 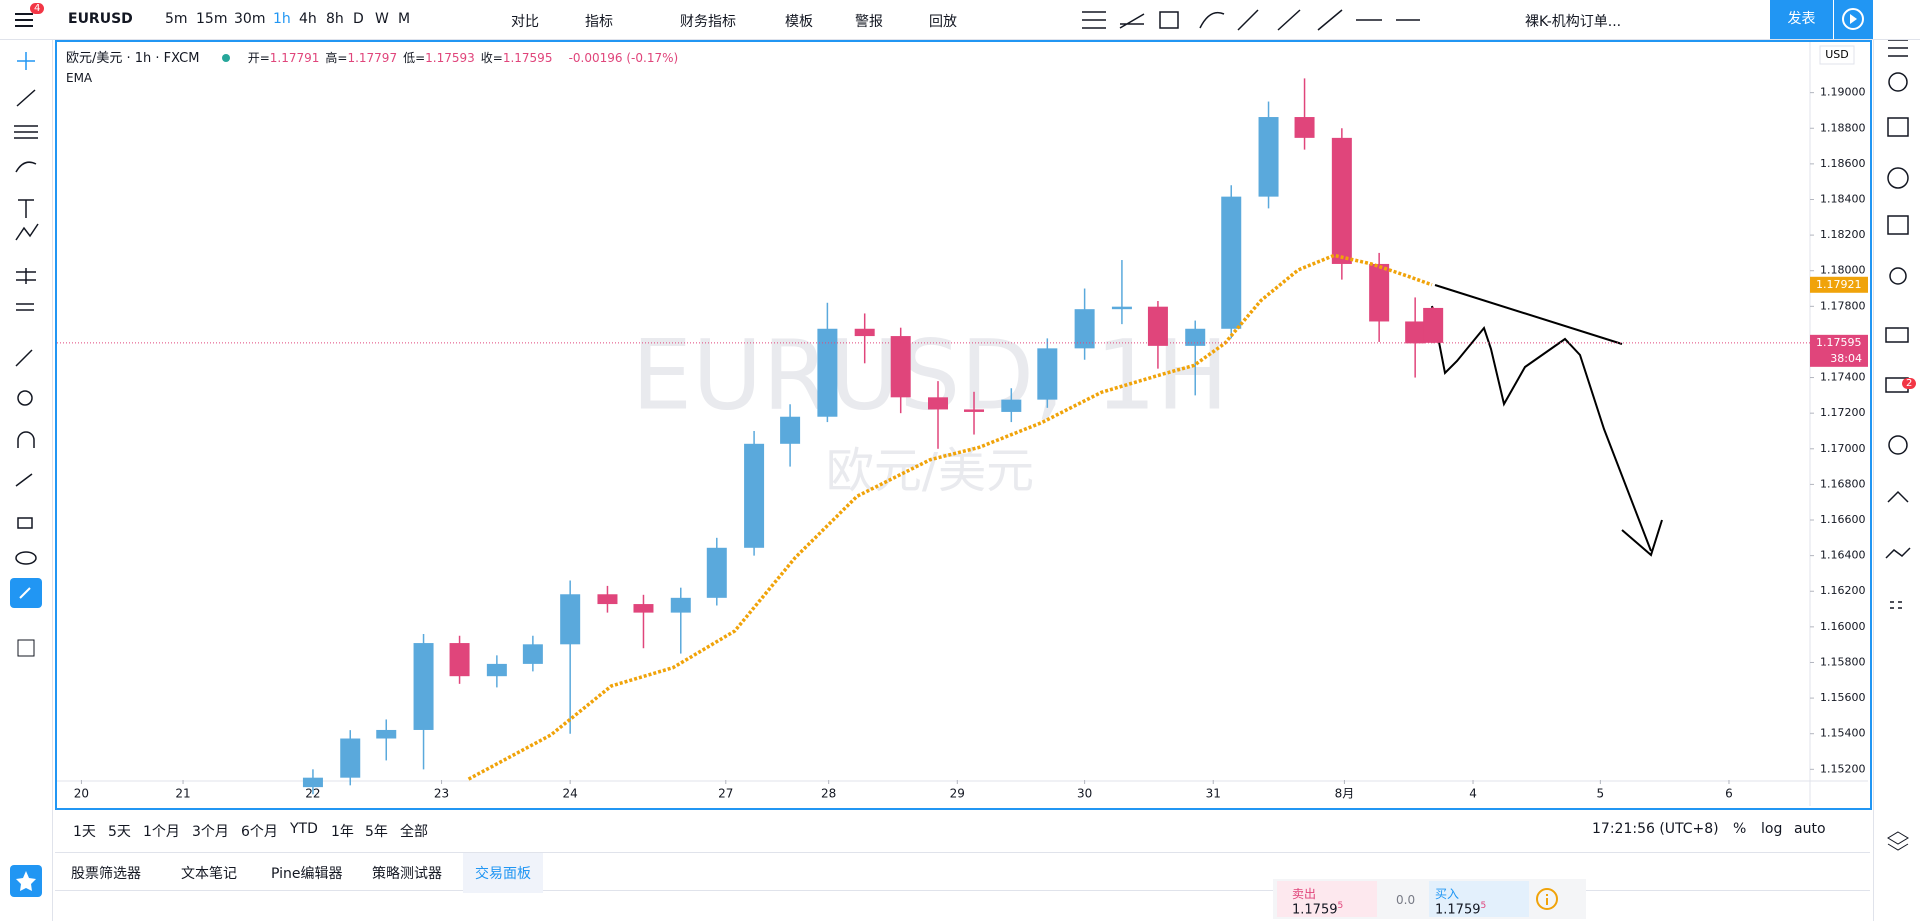 What do you see at coordinates (26, 480) in the screenshot?
I see `left-toolbar` at bounding box center [26, 480].